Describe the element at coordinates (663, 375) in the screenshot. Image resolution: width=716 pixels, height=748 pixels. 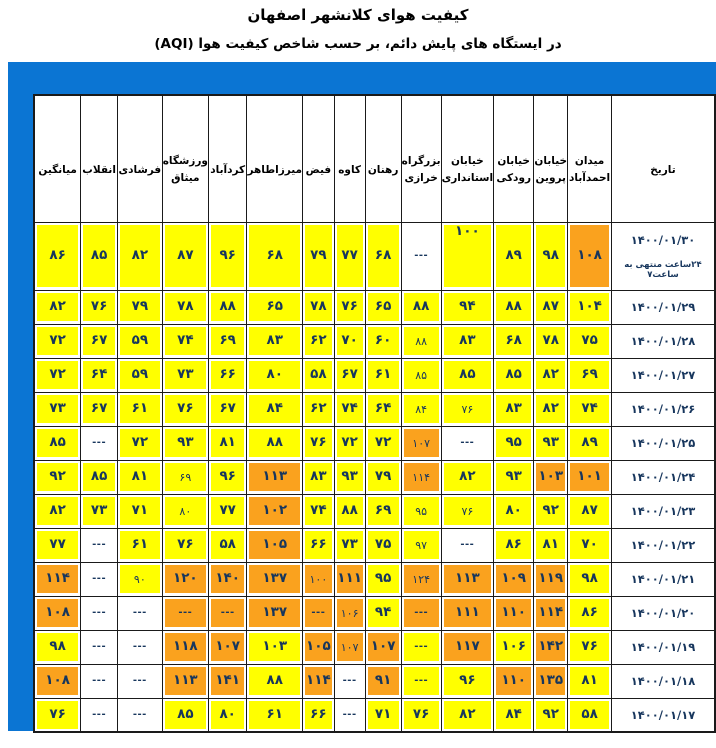
I see `date-cell: ۱۴۰۰/۰۱/۲۷` at that location.